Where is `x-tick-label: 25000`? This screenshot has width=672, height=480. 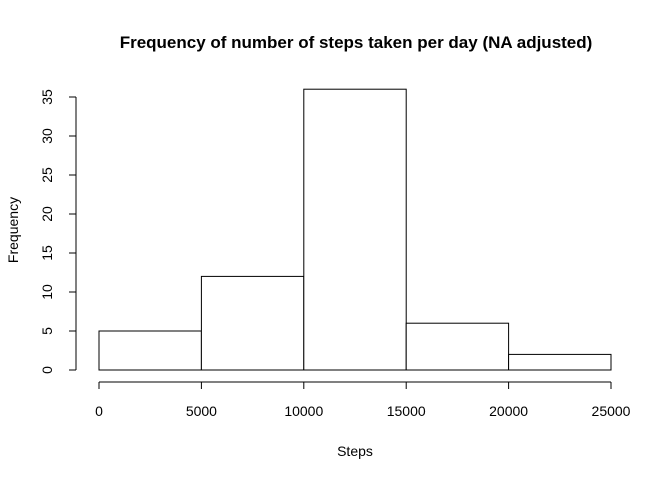
x-tick-label: 25000 is located at coordinates (611, 411).